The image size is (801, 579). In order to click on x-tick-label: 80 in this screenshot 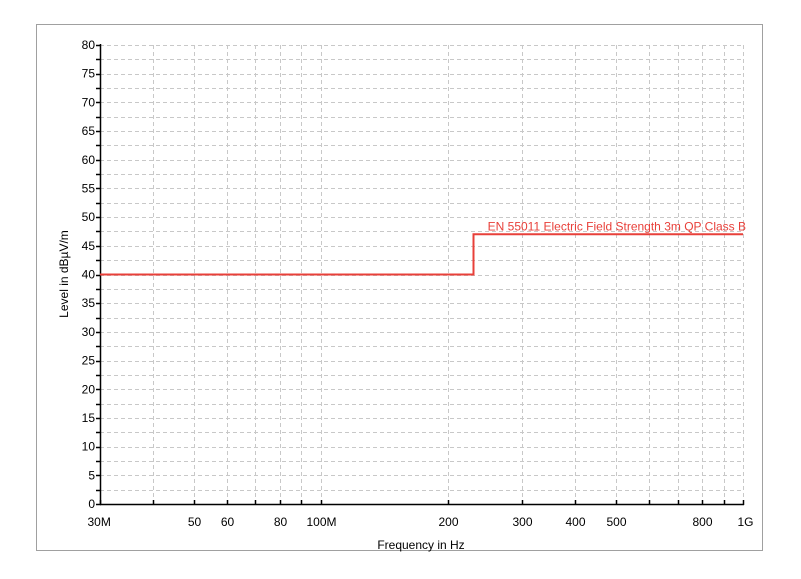, I will do `click(281, 522)`.